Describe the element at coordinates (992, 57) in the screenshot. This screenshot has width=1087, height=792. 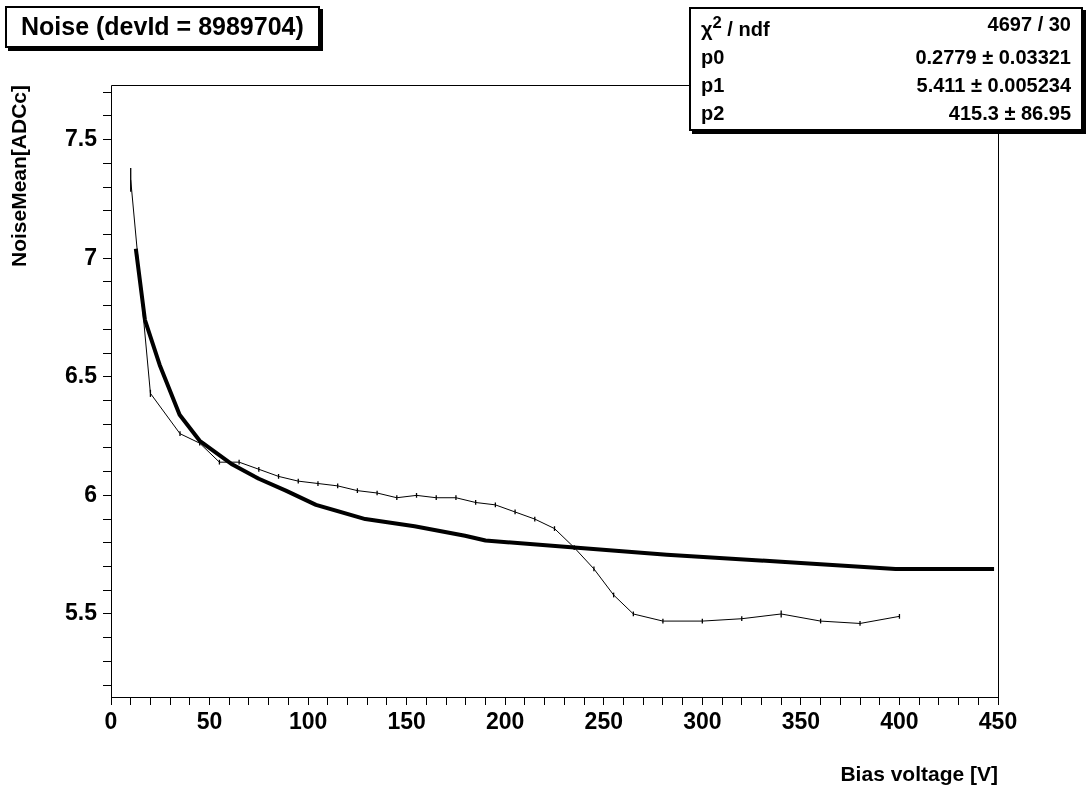
I see `text: 0.2779 ± 0.03321` at that location.